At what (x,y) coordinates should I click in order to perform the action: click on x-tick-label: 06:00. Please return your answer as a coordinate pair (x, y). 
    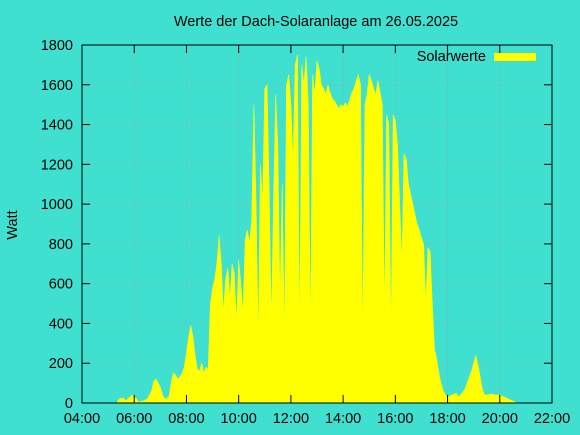
    Looking at the image, I should click on (134, 419).